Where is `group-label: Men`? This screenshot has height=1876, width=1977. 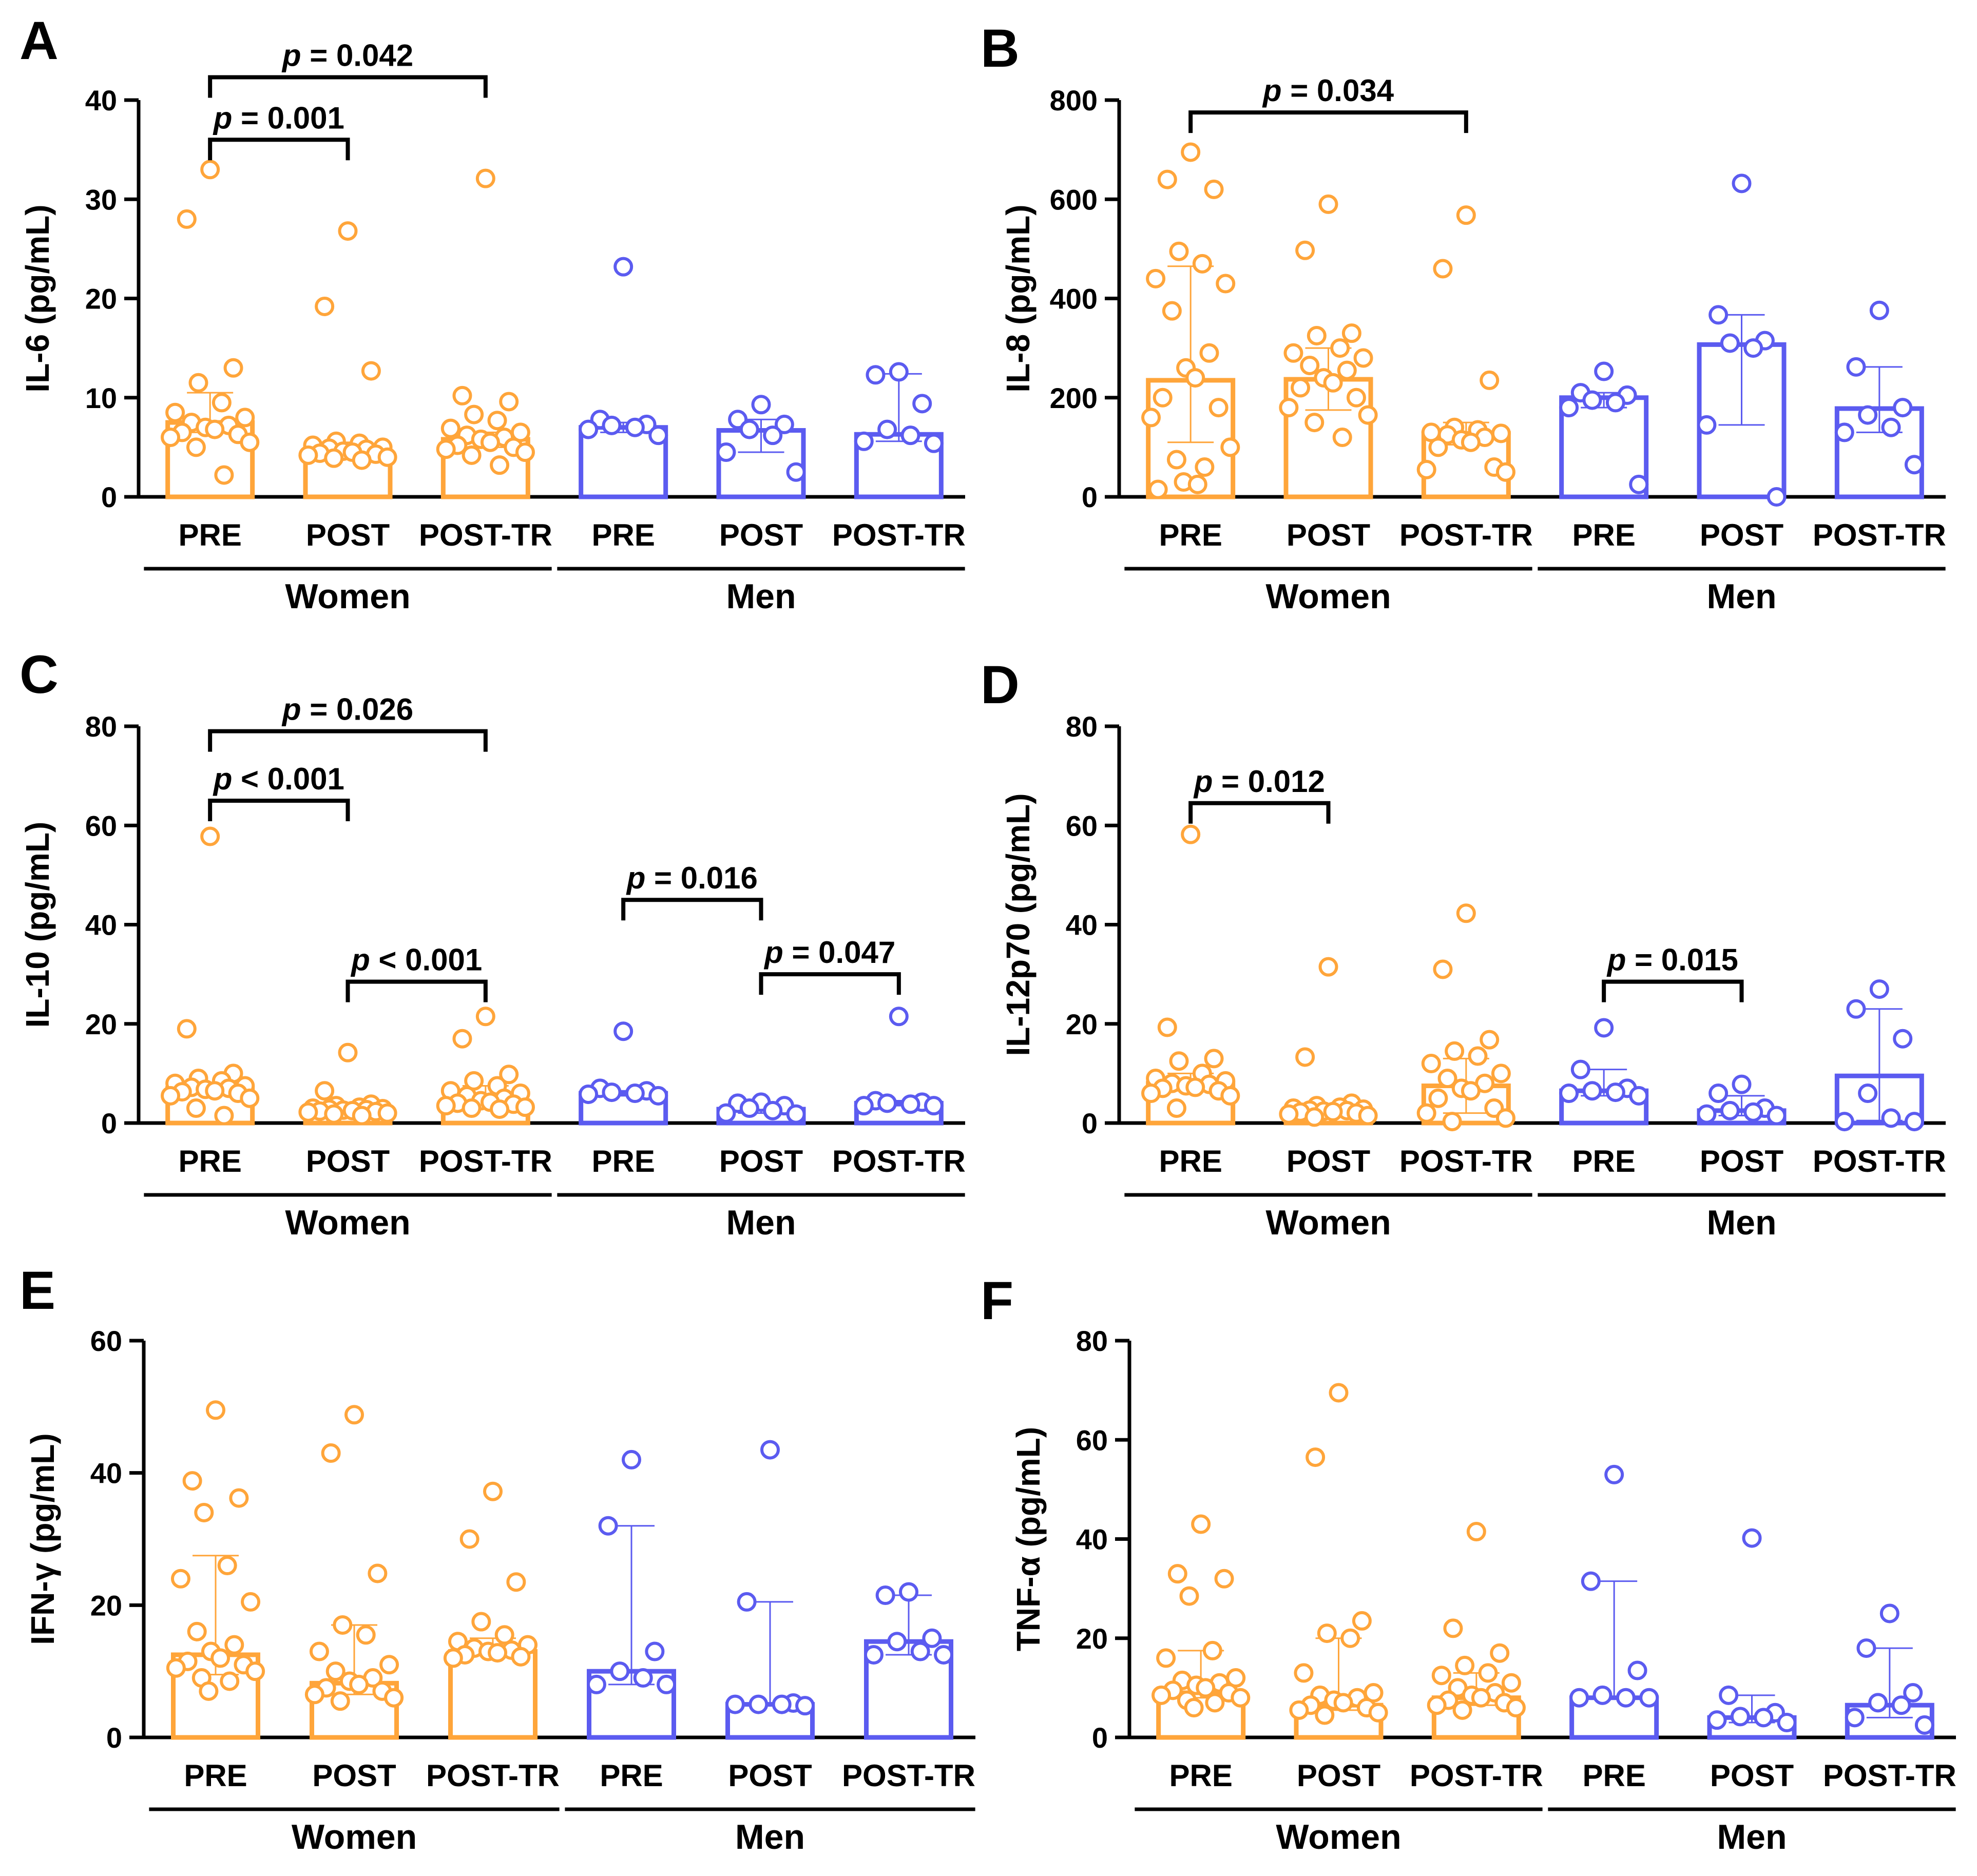 group-label: Men is located at coordinates (1752, 1837).